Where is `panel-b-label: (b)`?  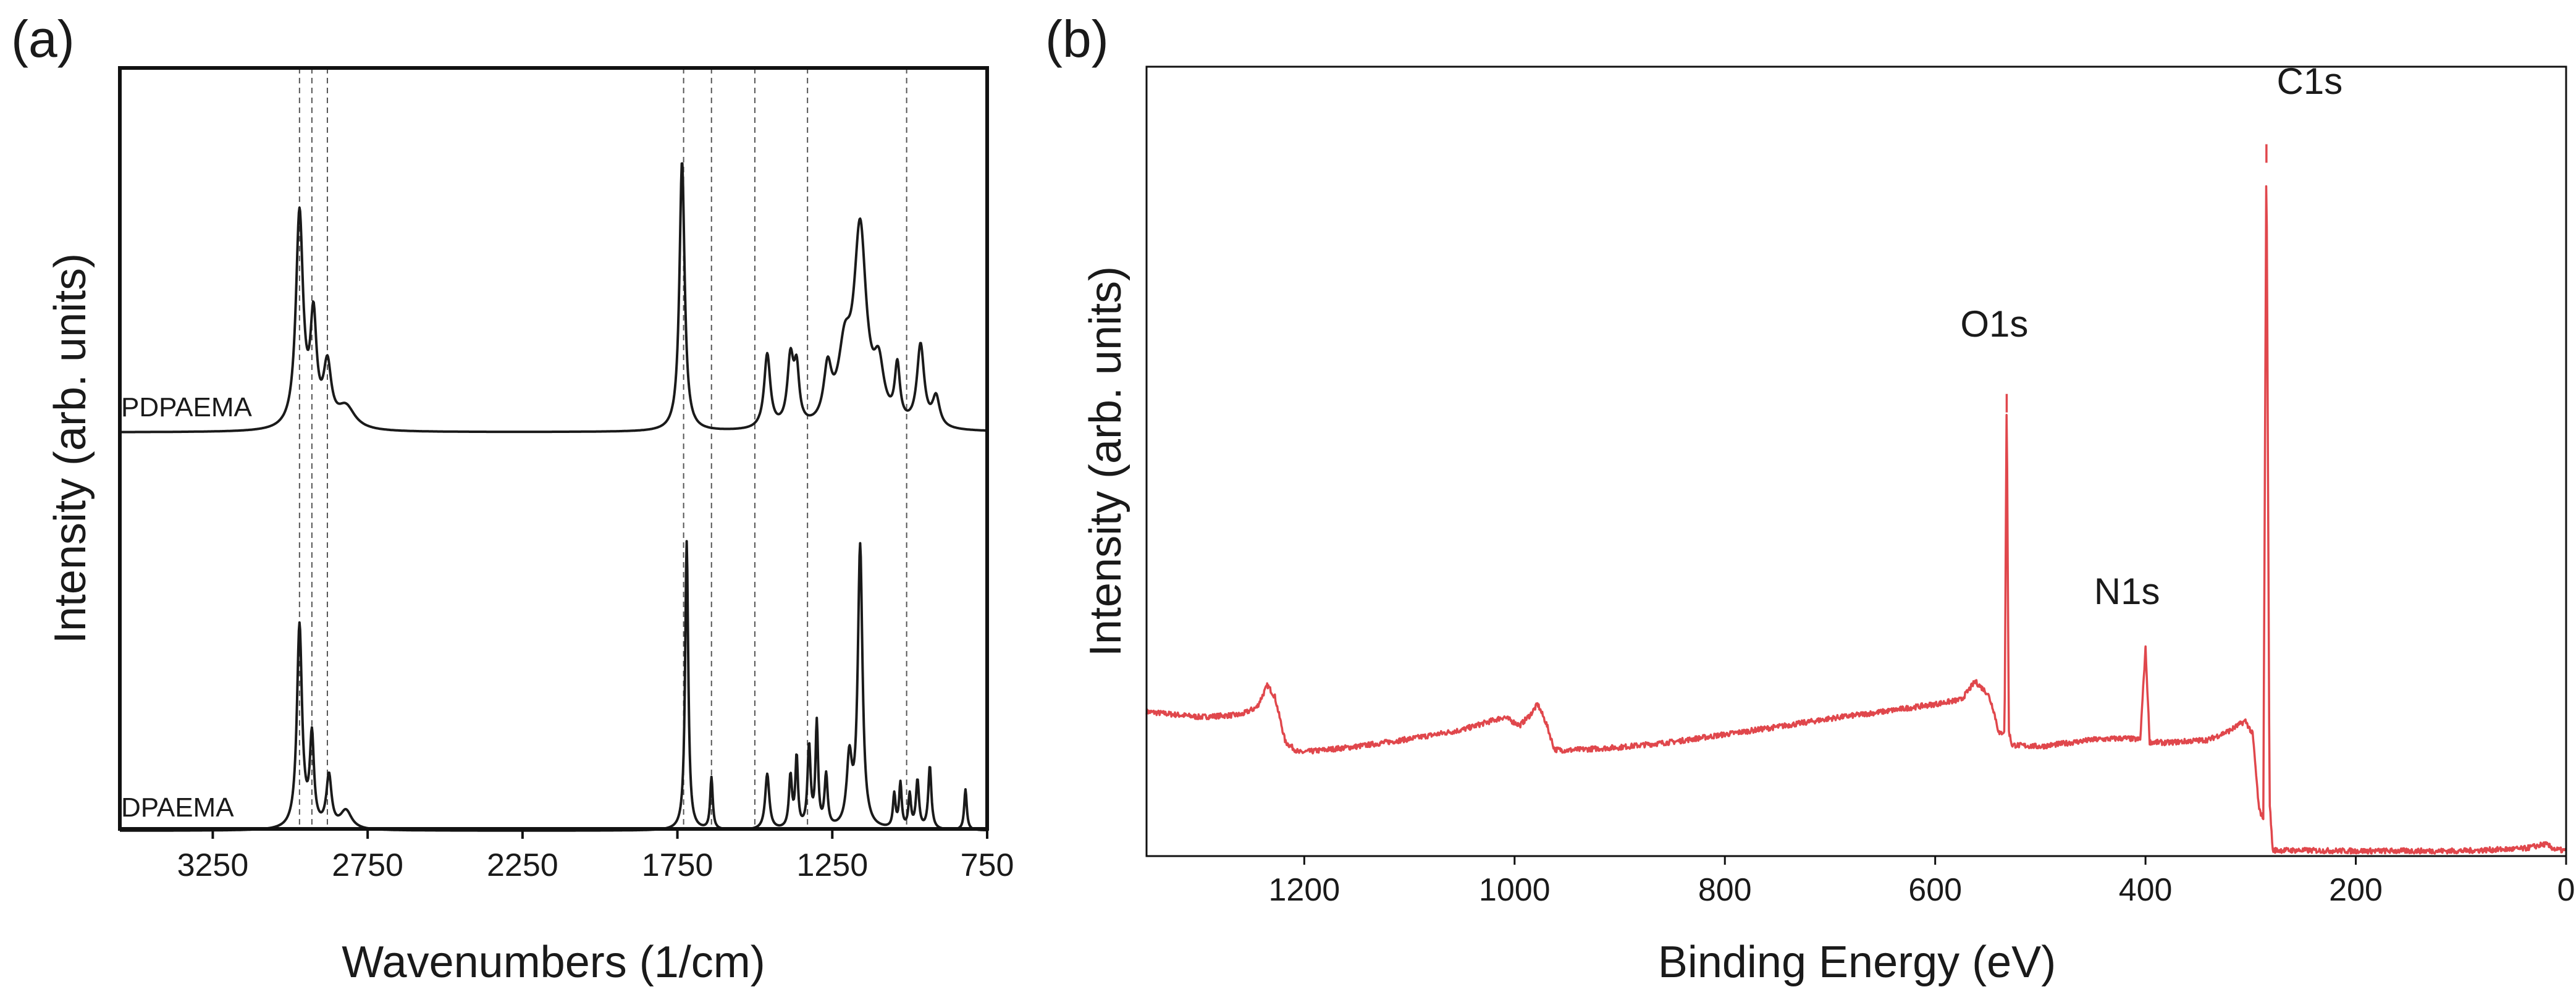 panel-b-label: (b) is located at coordinates (1077, 39).